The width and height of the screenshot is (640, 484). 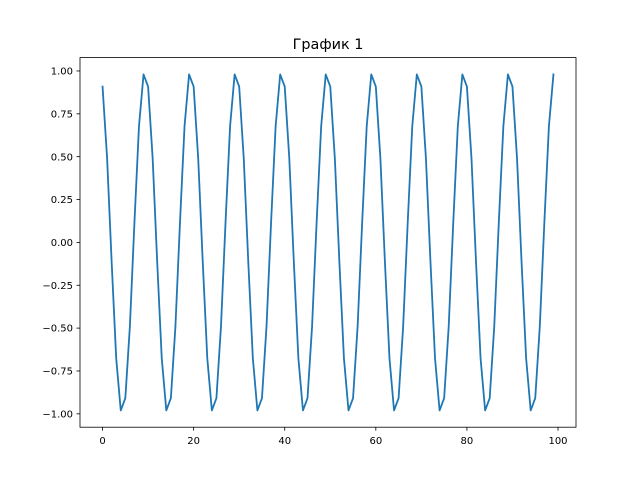 What do you see at coordinates (375, 441) in the screenshot?
I see `x-tick-label: 60` at bounding box center [375, 441].